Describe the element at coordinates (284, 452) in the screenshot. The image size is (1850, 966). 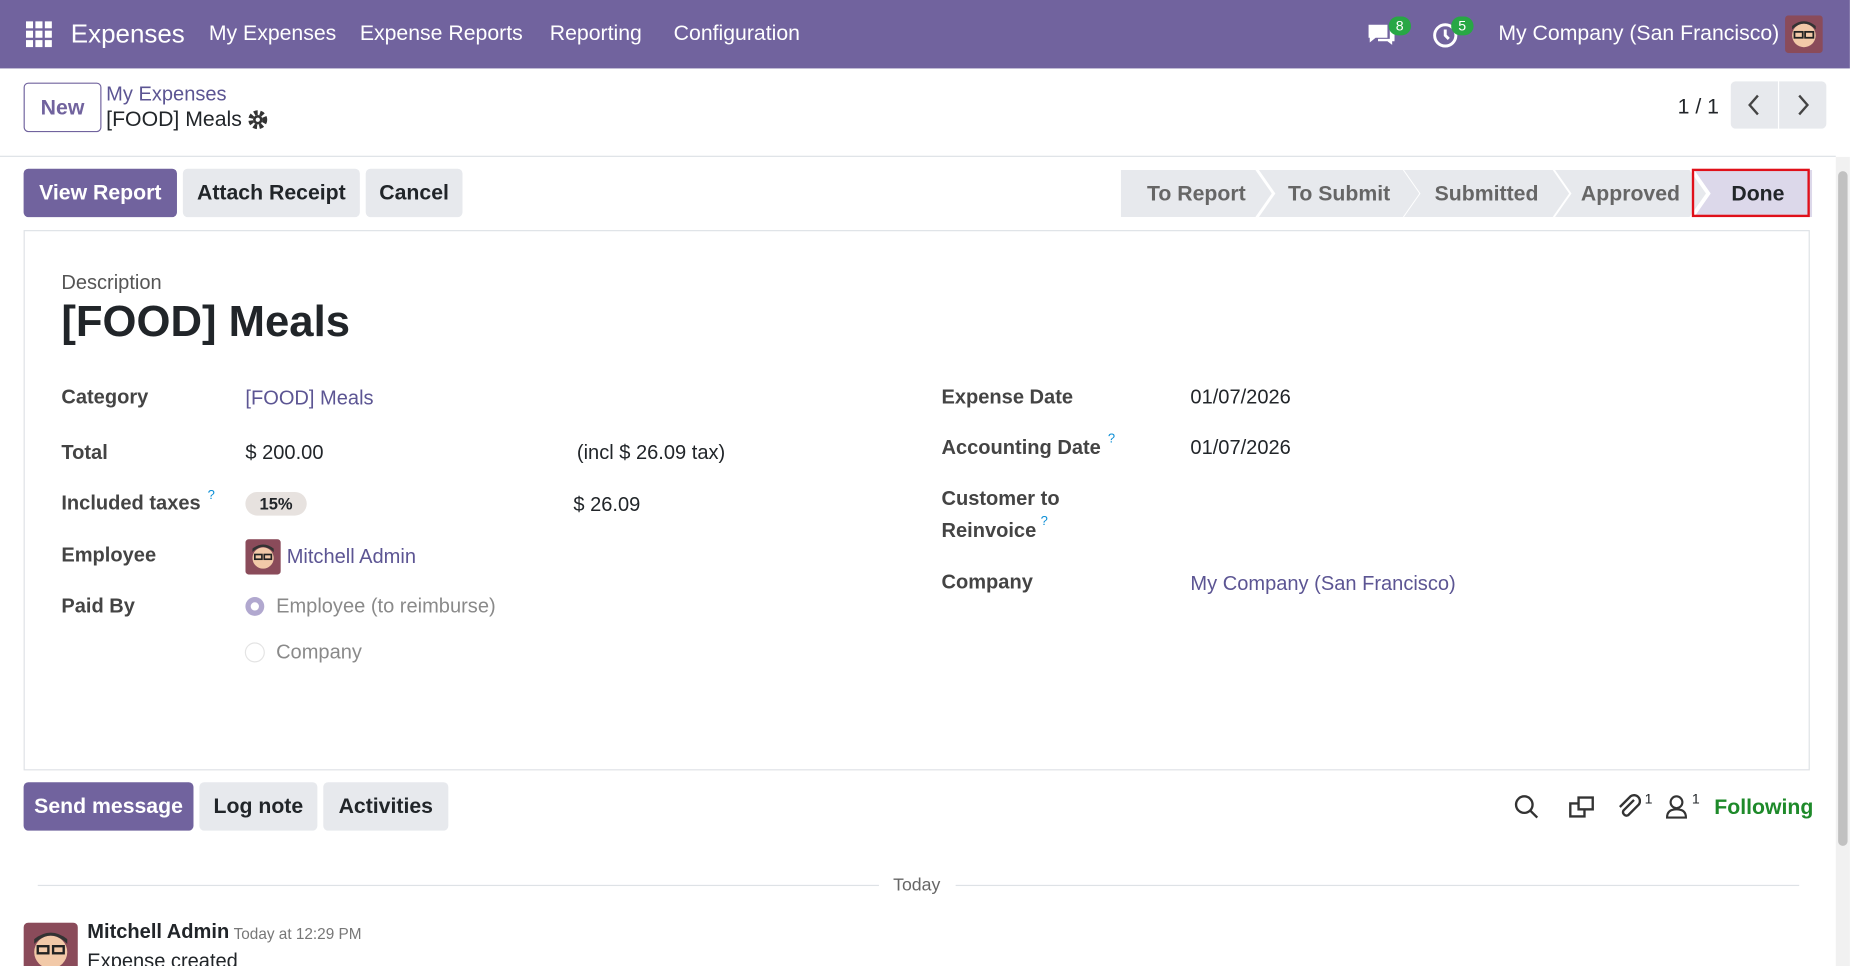
I see `total: $ 200.00` at that location.